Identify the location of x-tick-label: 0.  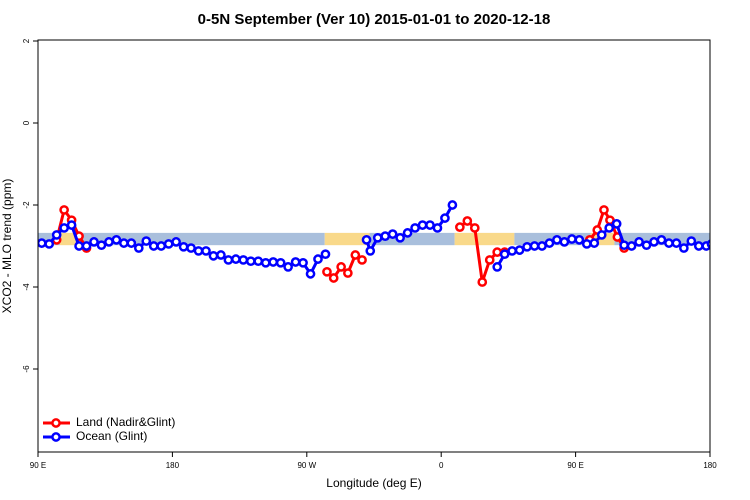
(441, 465).